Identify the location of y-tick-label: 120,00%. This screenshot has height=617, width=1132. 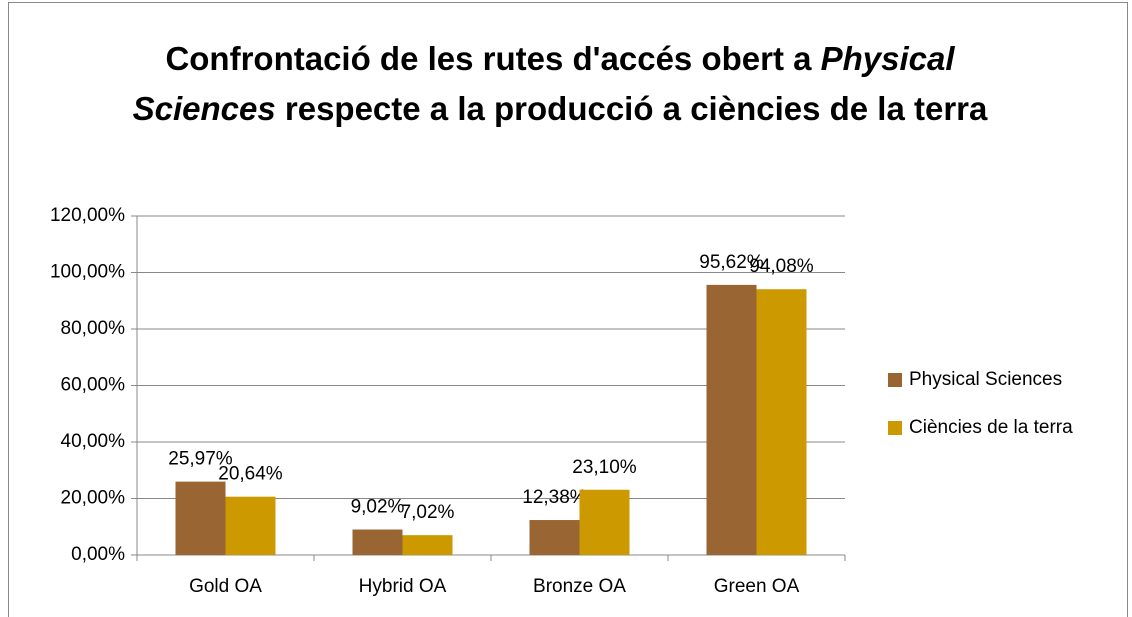
(87, 215).